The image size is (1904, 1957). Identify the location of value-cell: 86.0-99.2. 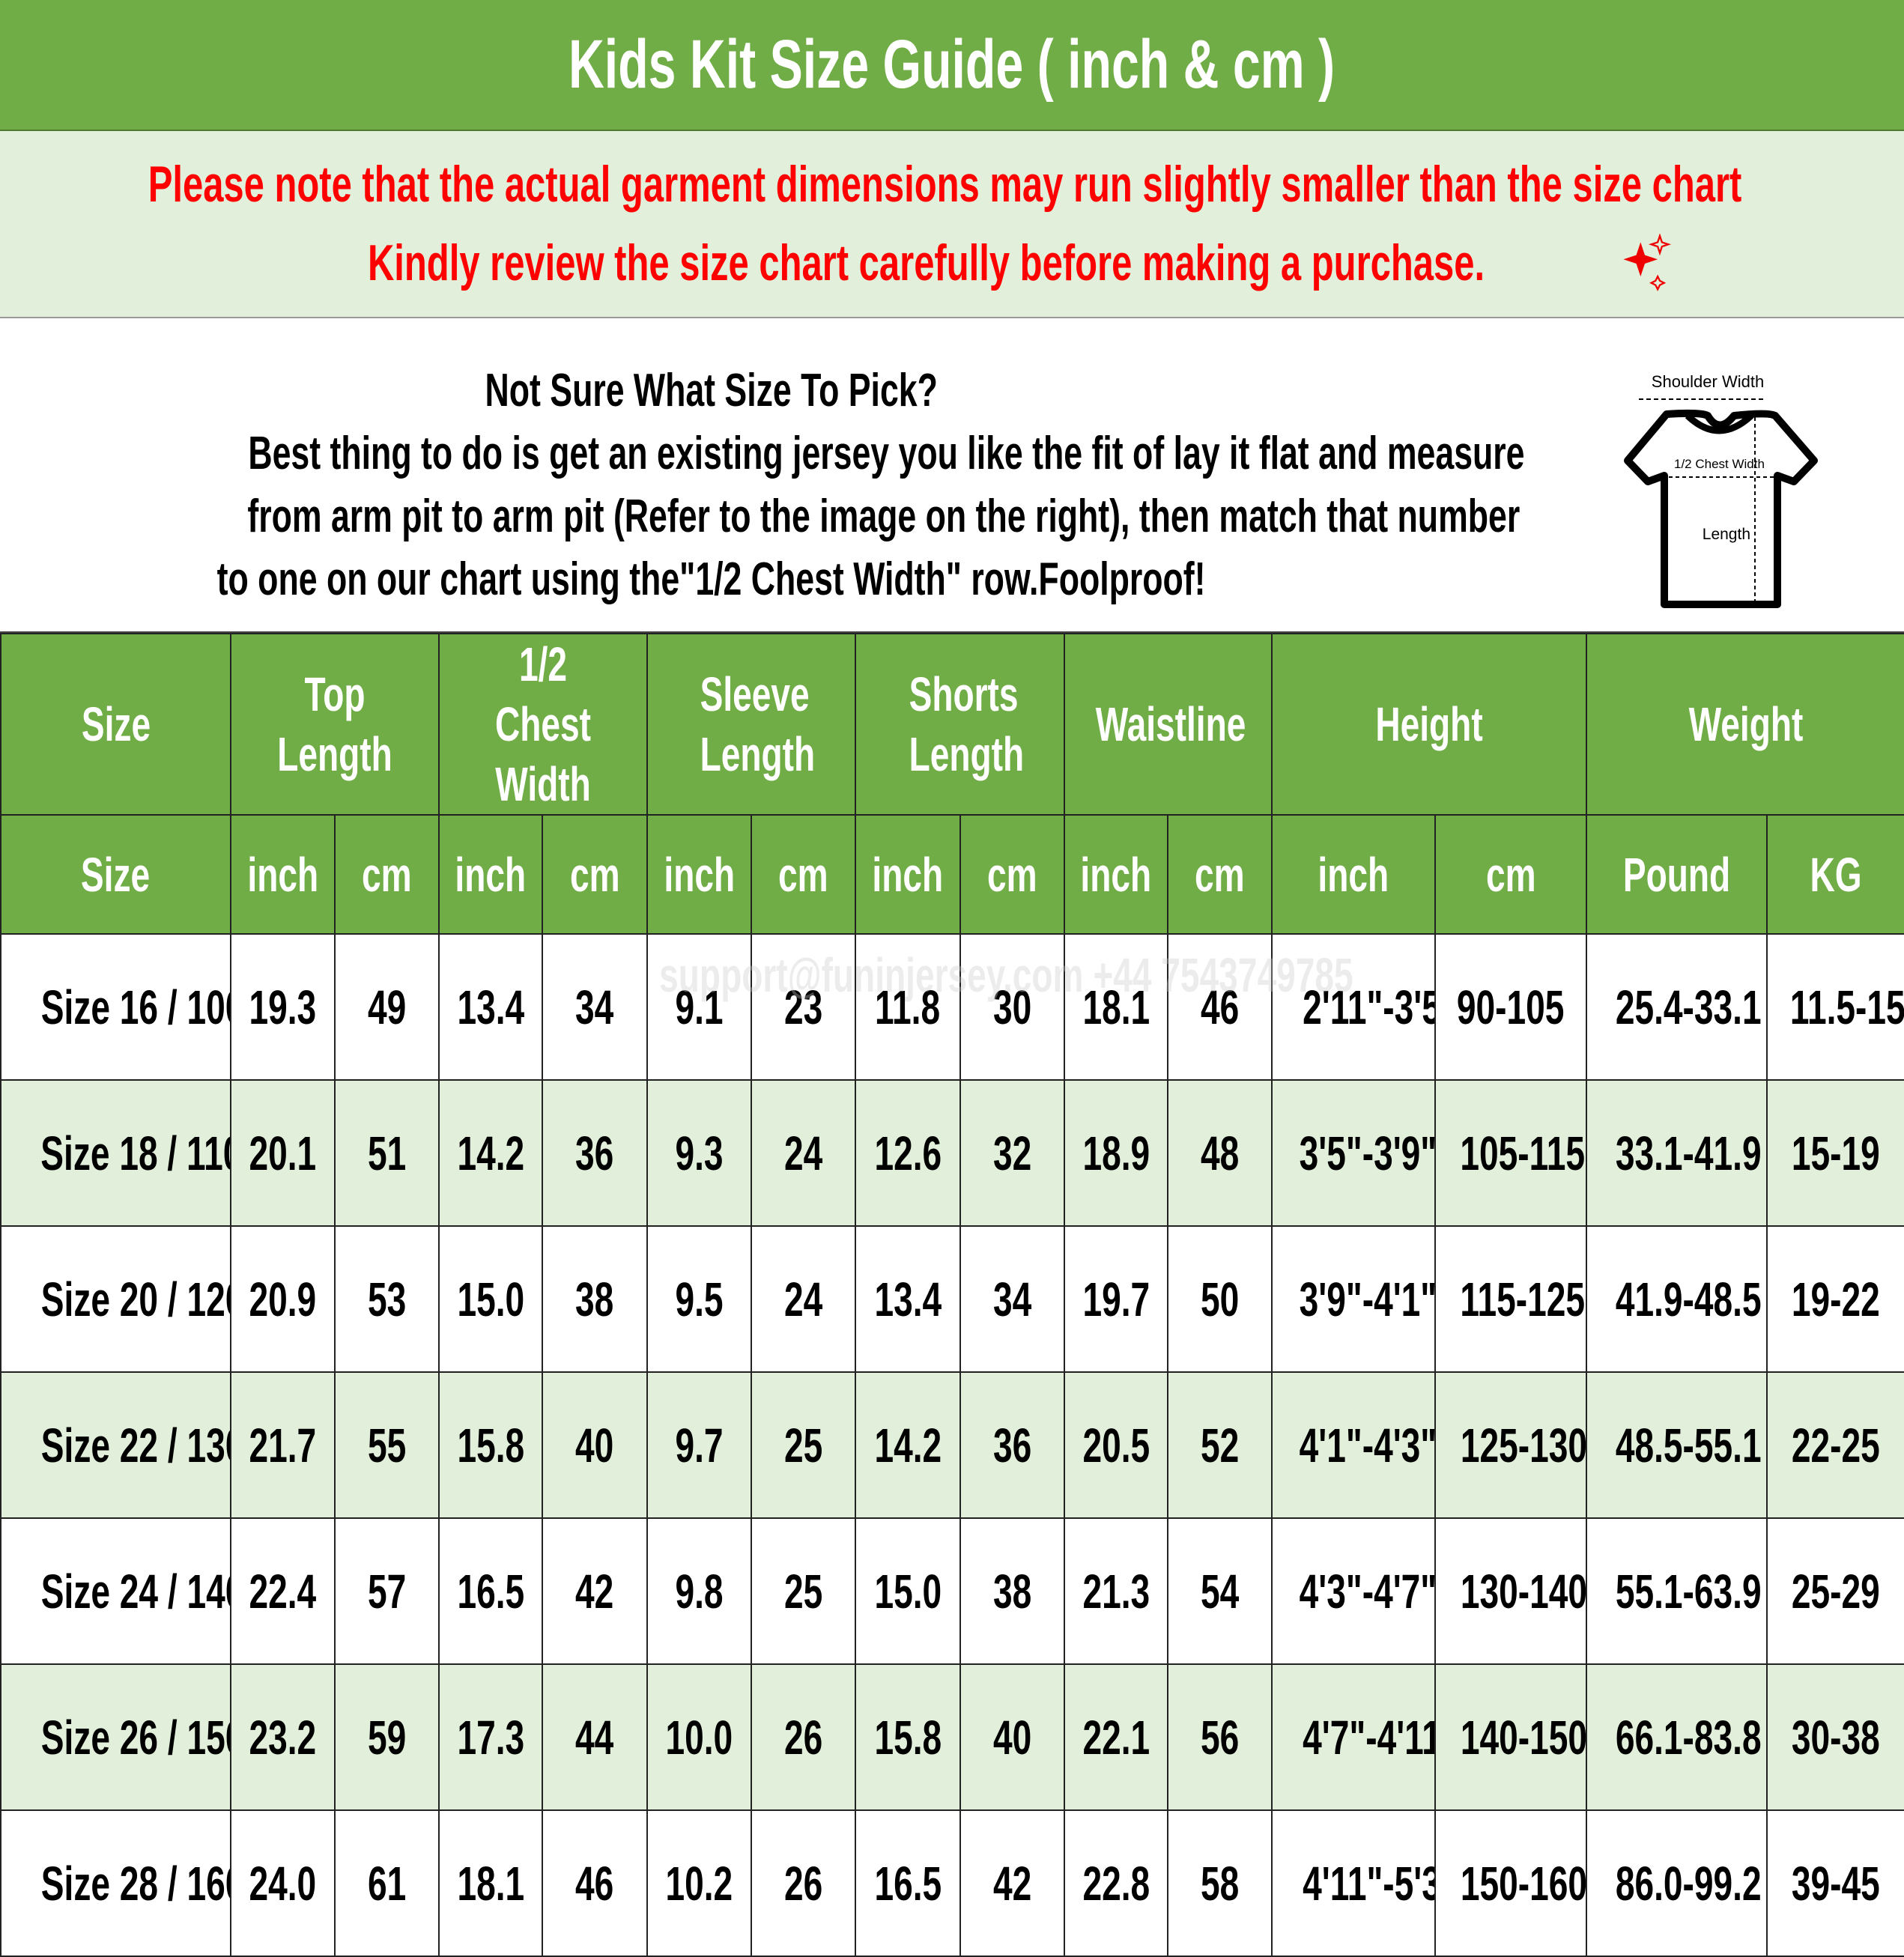
(1677, 1883).